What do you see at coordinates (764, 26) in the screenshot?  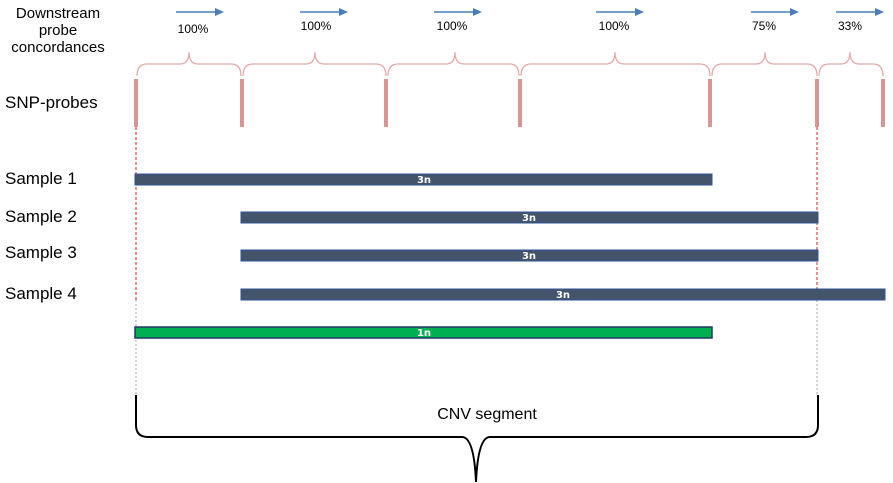 I see `concordance-value: 75%` at bounding box center [764, 26].